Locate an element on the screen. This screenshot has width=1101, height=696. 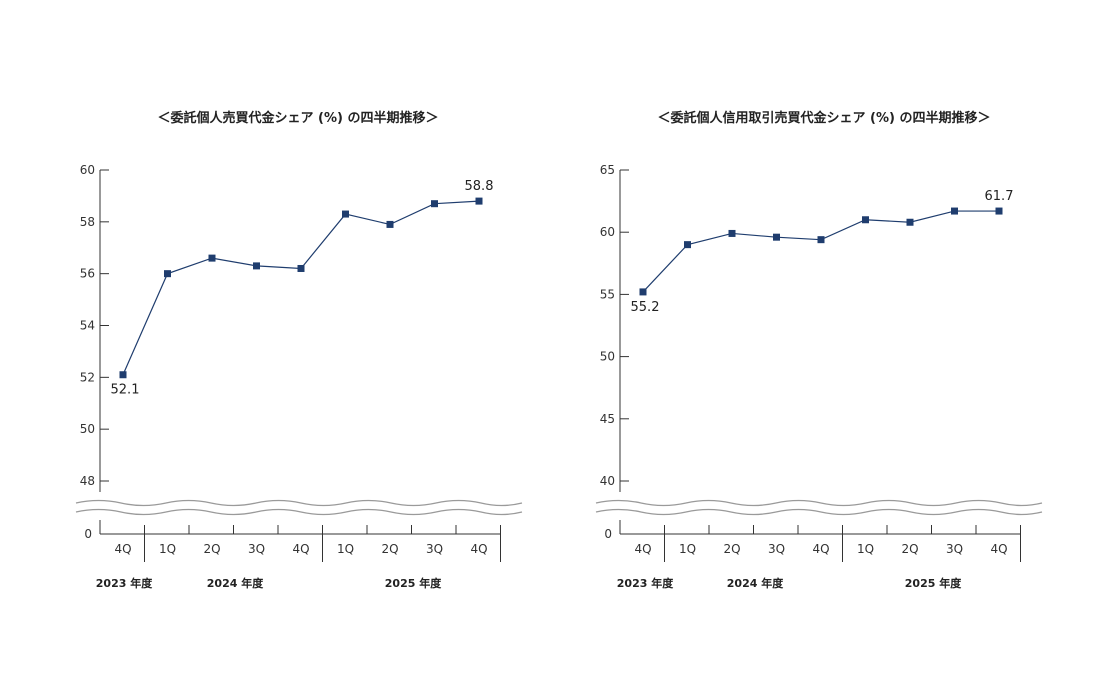
data-label: 55.2 is located at coordinates (645, 307).